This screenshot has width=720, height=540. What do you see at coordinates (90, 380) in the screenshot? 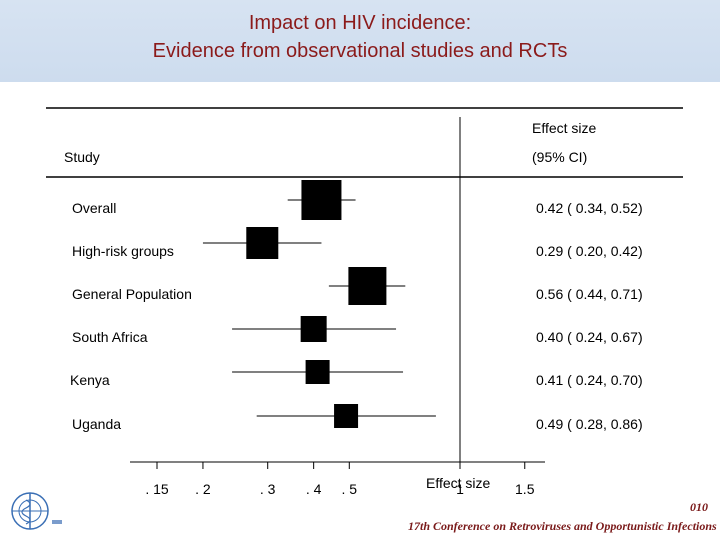
I see `row-label: Kenya` at bounding box center [90, 380].